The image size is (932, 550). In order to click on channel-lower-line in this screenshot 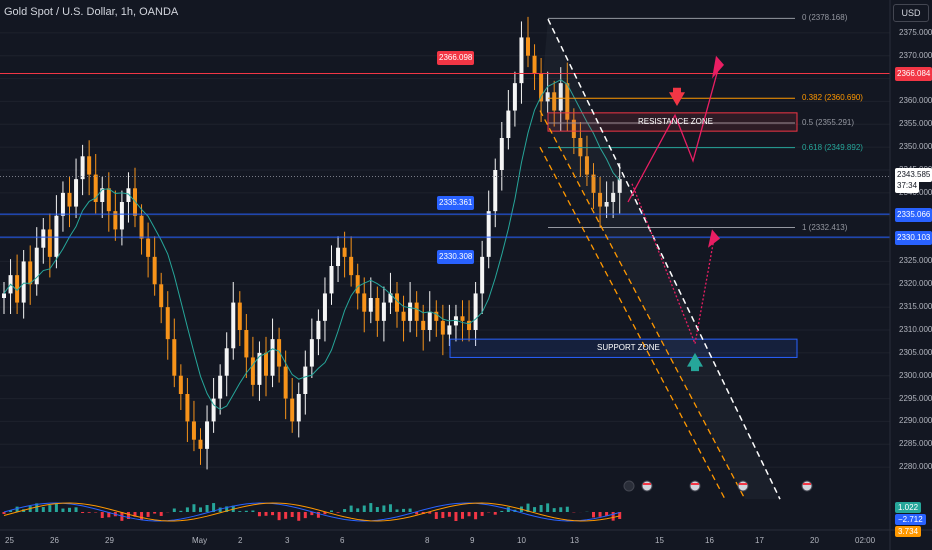, I will do `click(632, 323)`.